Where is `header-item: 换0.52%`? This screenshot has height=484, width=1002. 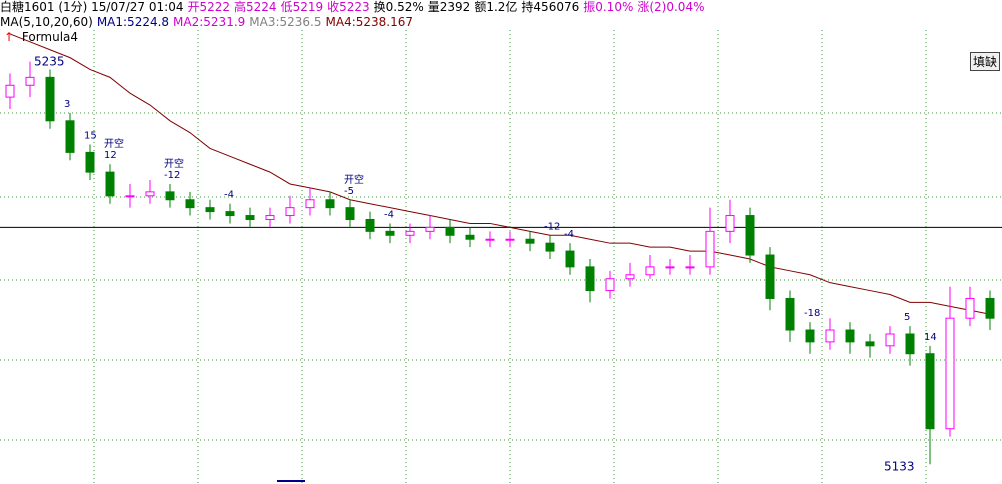 header-item: 换0.52% is located at coordinates (398, 7).